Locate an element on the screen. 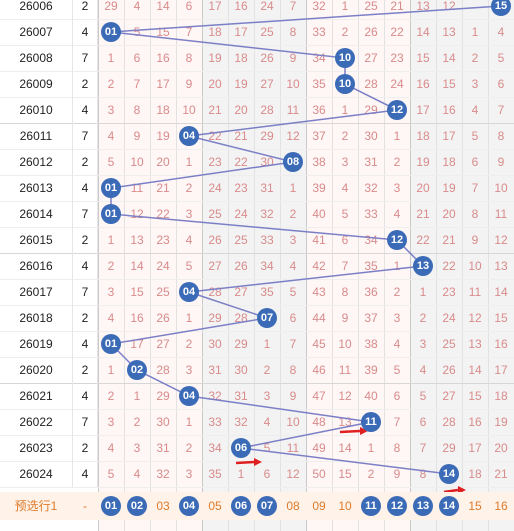 The height and width of the screenshot is (531, 514). table-row: 26006229414617162473212521131224 is located at coordinates (257, 9).